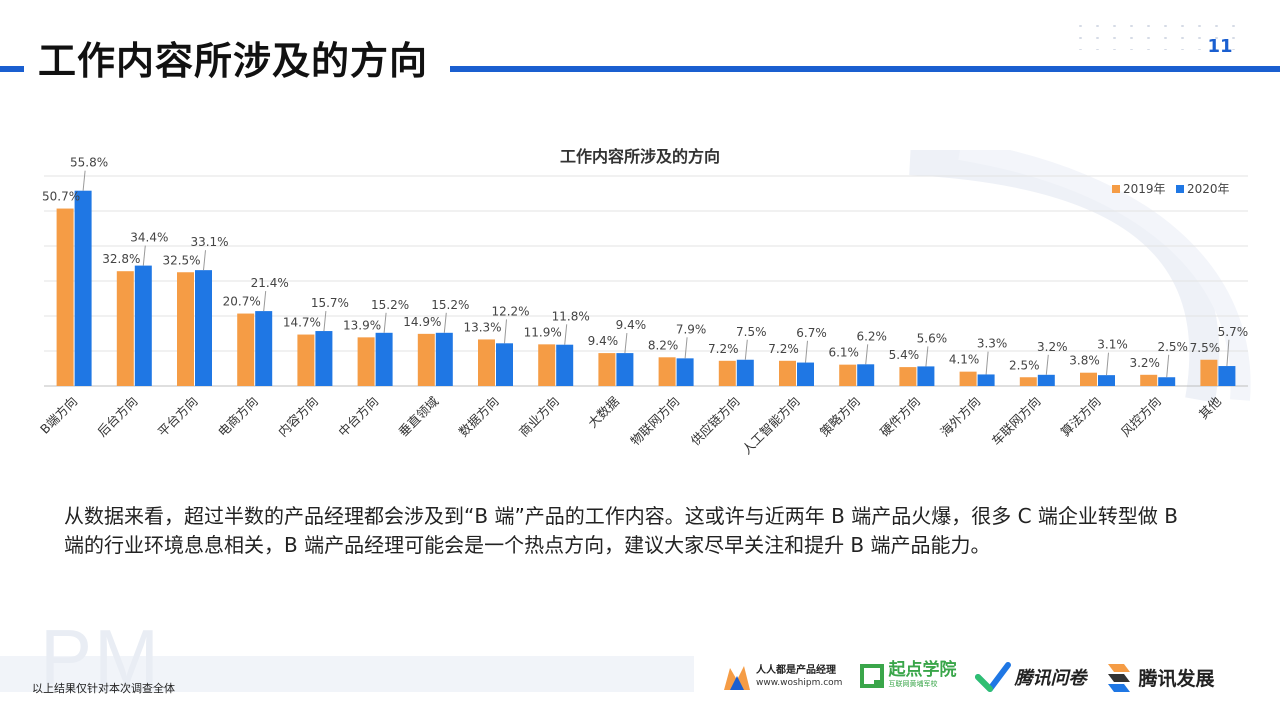 This screenshot has width=1280, height=720. I want to click on woshipm-icon, so click(737, 678).